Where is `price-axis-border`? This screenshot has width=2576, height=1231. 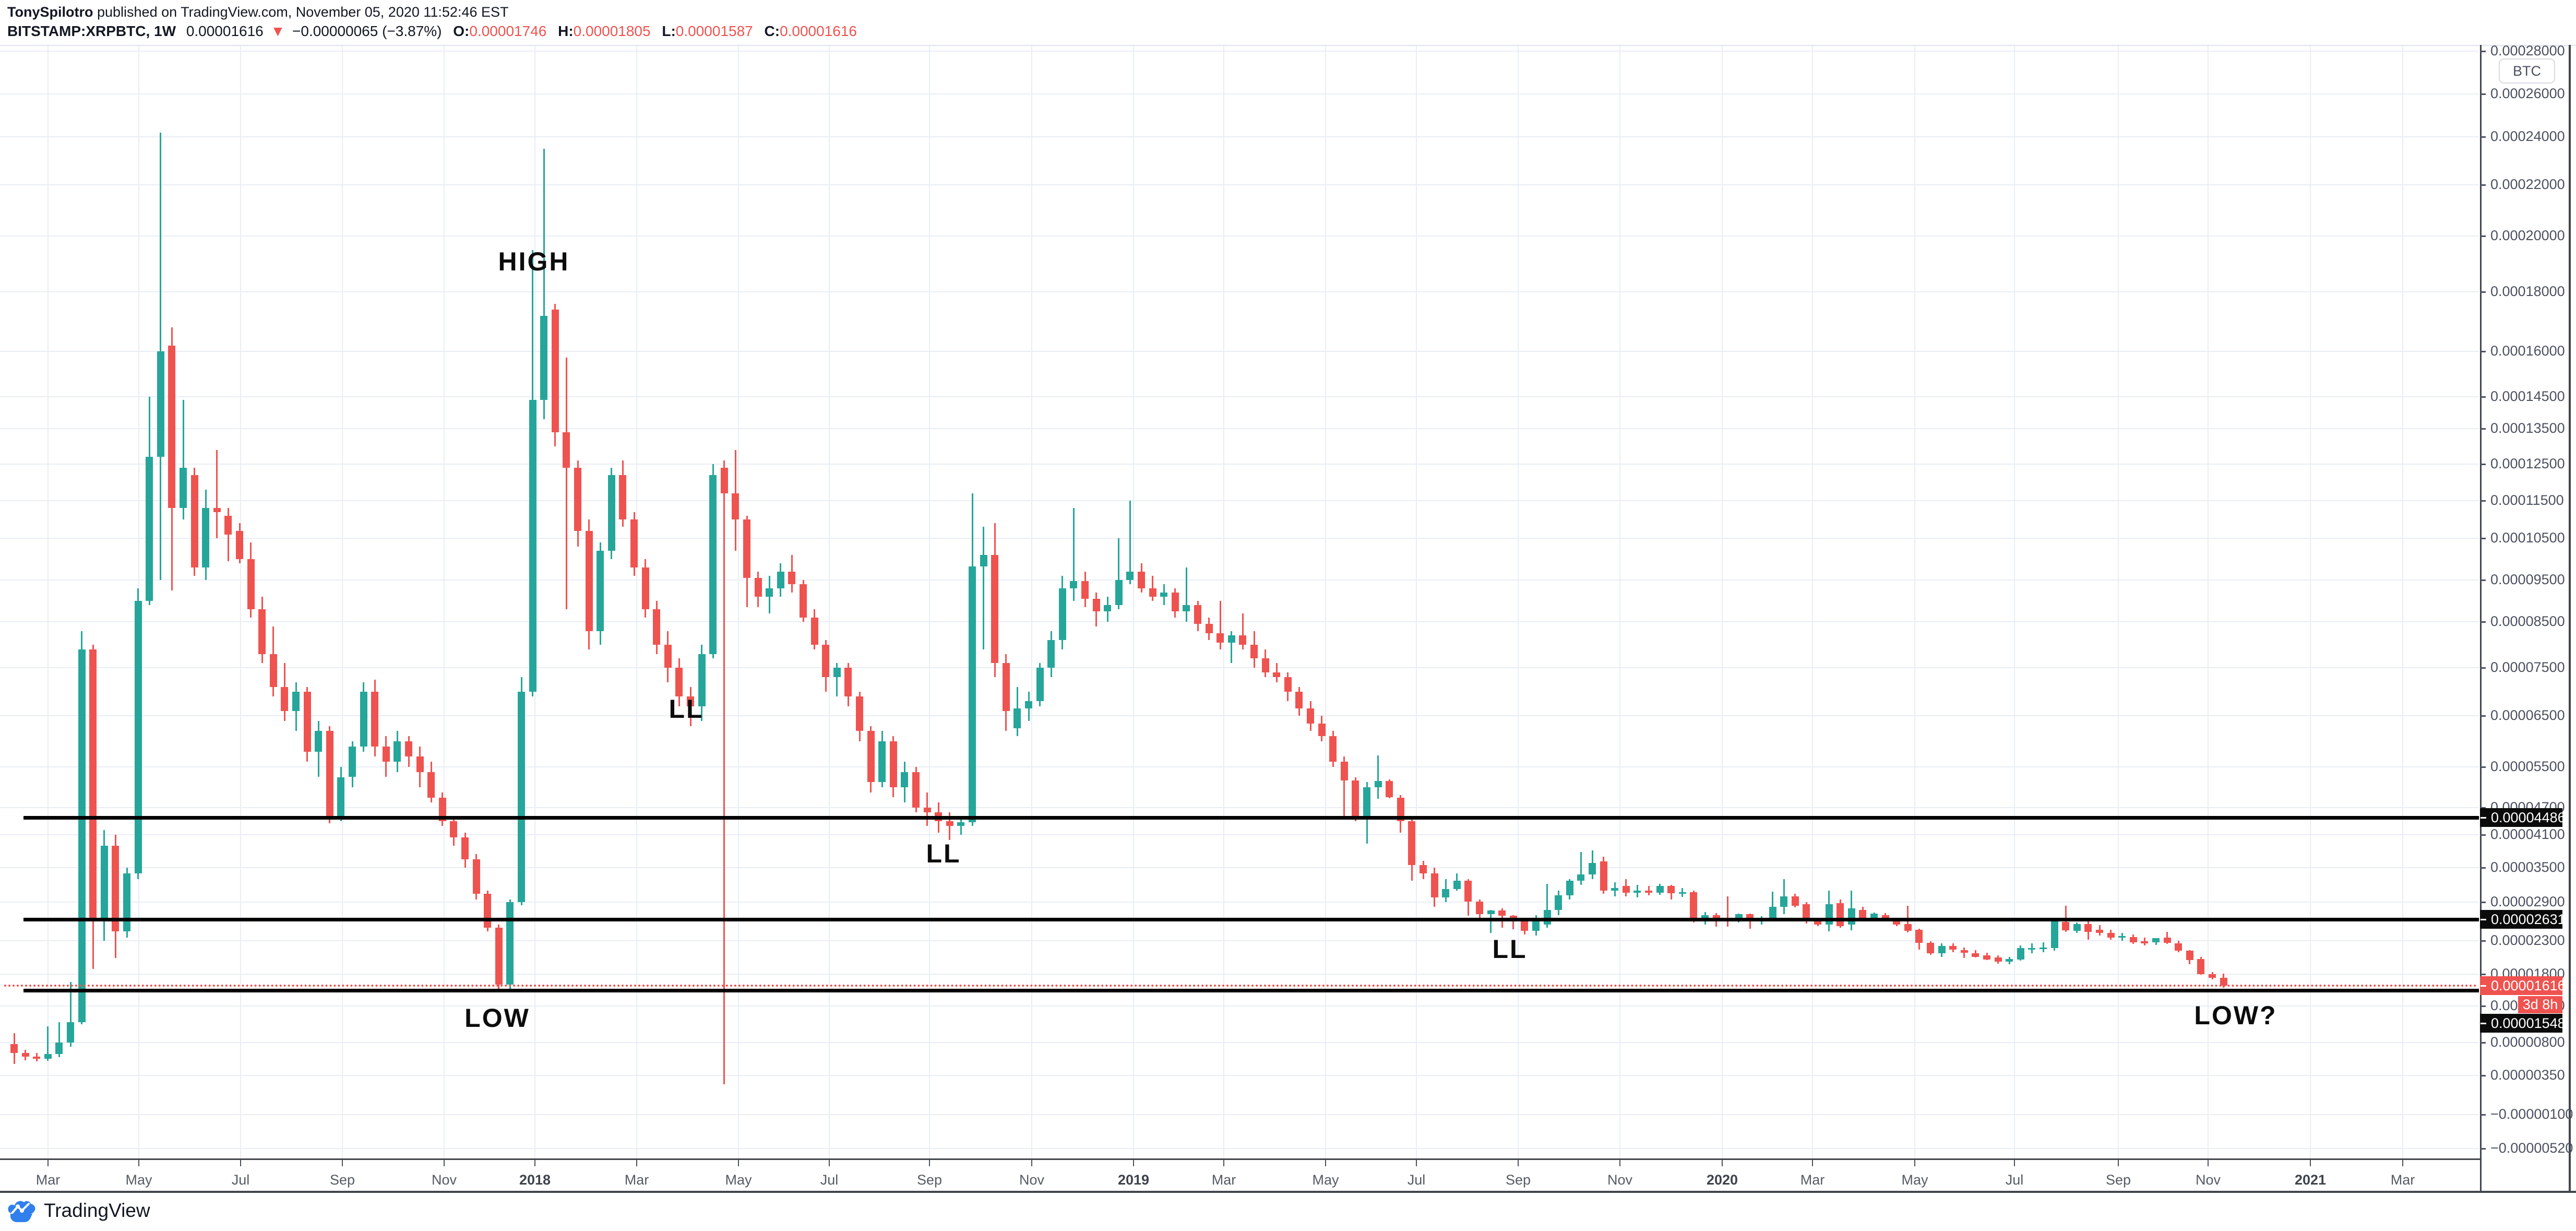 price-axis-border is located at coordinates (2481, 618).